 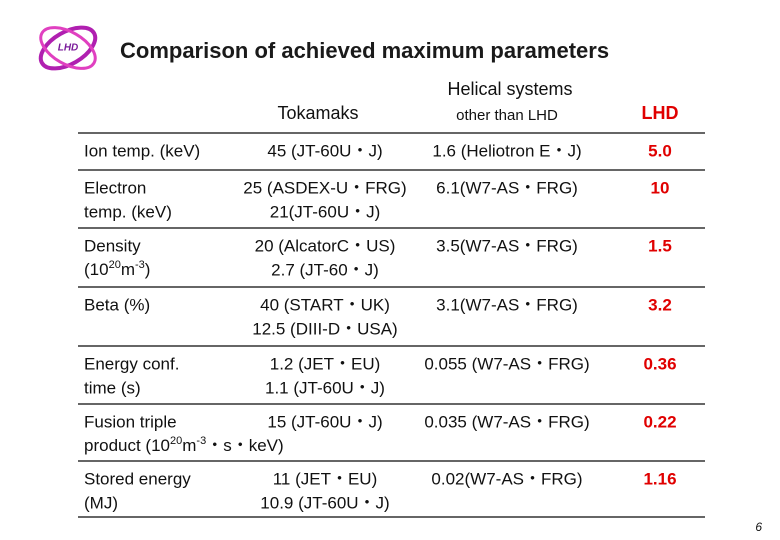 I want to click on lhd-value: 3.2, so click(x=660, y=304).